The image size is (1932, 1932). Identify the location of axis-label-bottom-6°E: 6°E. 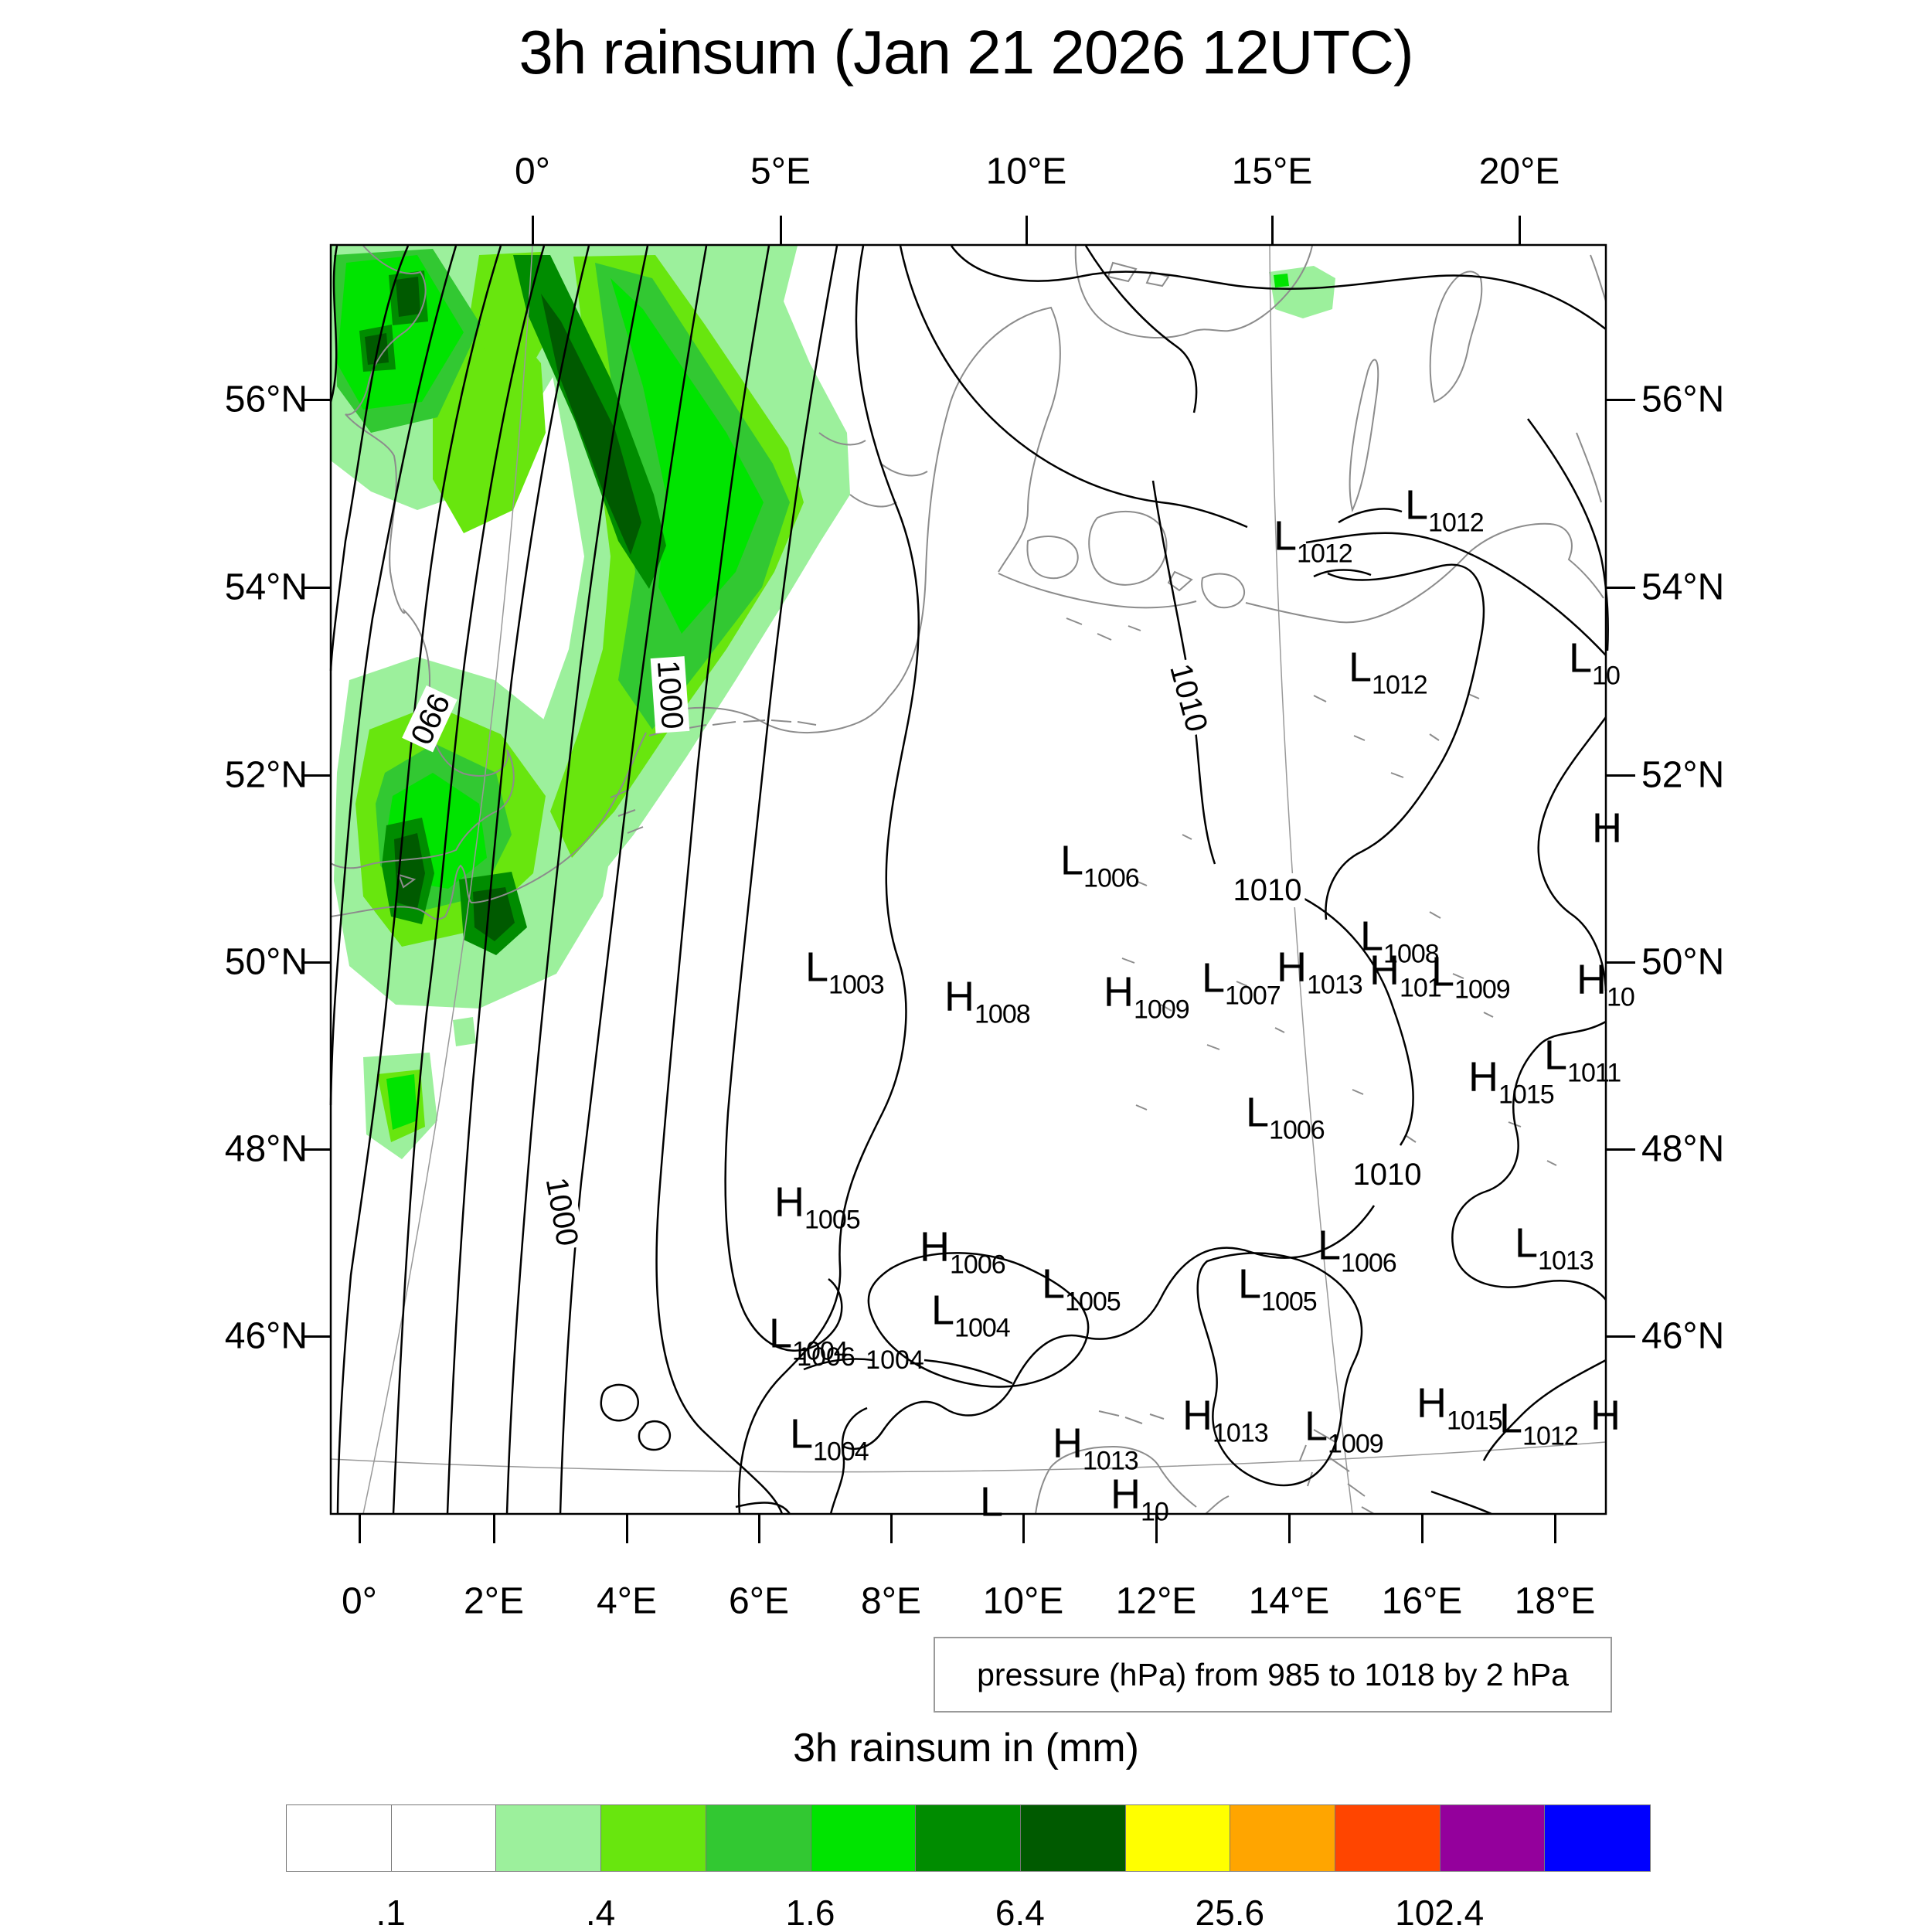
(759, 1601).